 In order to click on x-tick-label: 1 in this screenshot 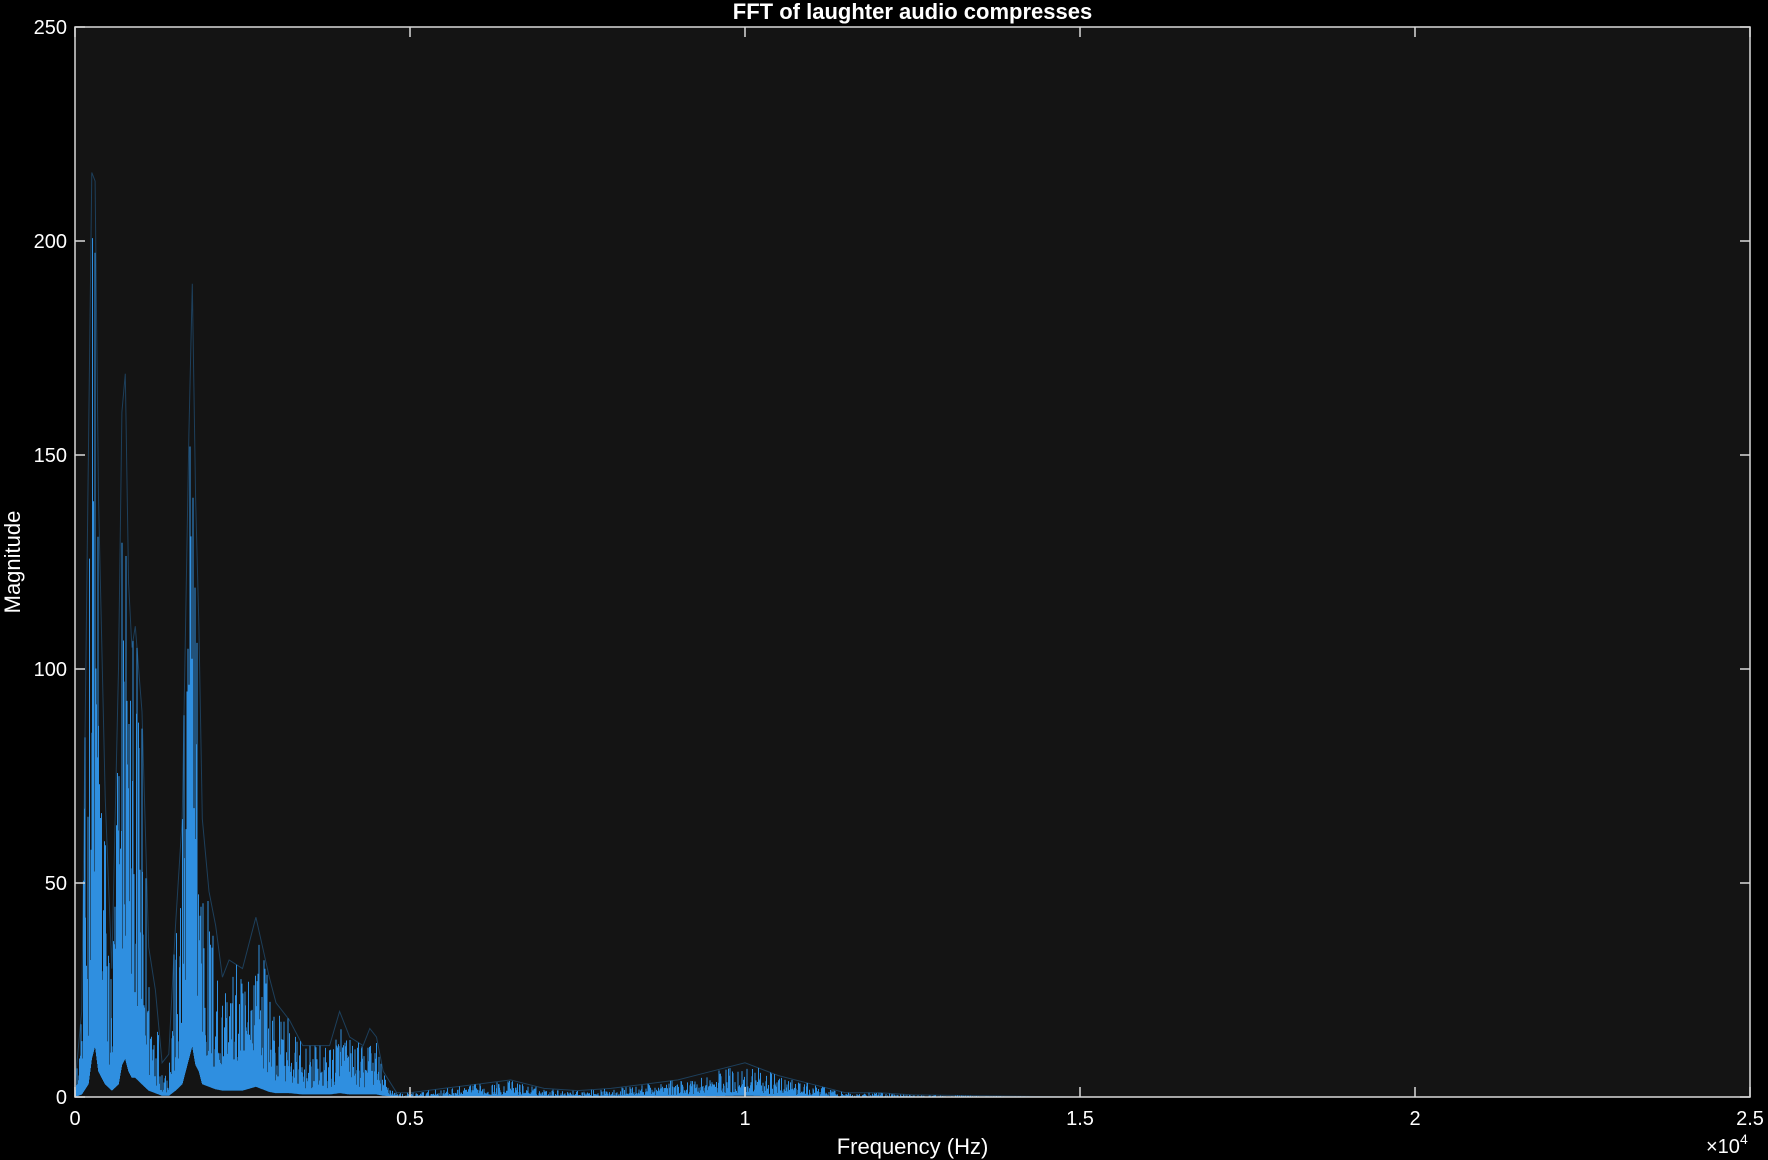, I will do `click(744, 1119)`.